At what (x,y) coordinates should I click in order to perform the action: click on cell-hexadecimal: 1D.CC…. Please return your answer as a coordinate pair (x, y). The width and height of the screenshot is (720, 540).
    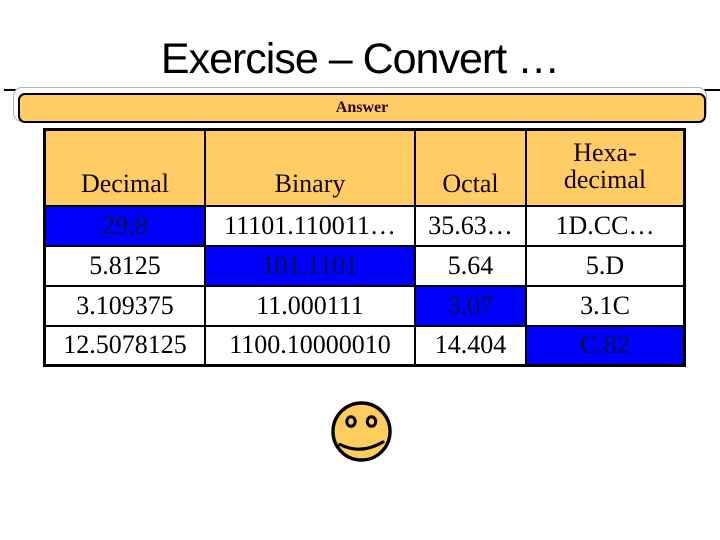
    Looking at the image, I should click on (605, 225).